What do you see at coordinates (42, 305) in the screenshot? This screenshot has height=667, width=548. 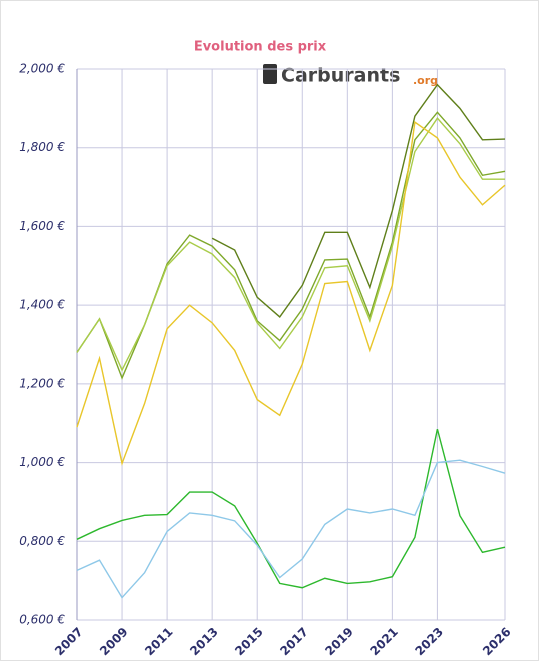 I see `y-tick-label: 1,400 €` at bounding box center [42, 305].